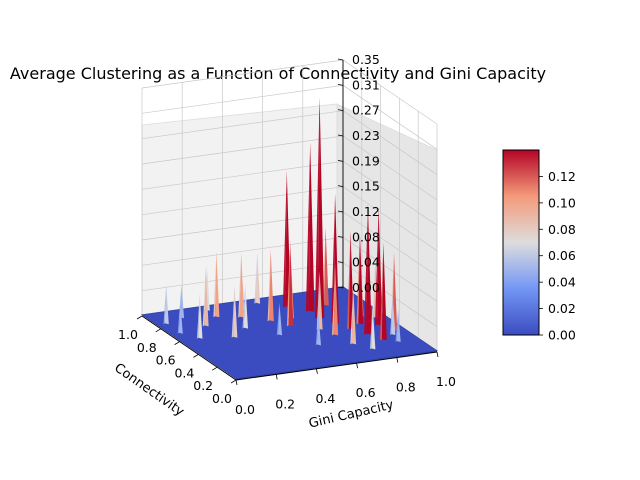  I want to click on colorbar: 0.00 0.02 0.04 0.06 0.08 0.10 0.12, so click(539, 246).